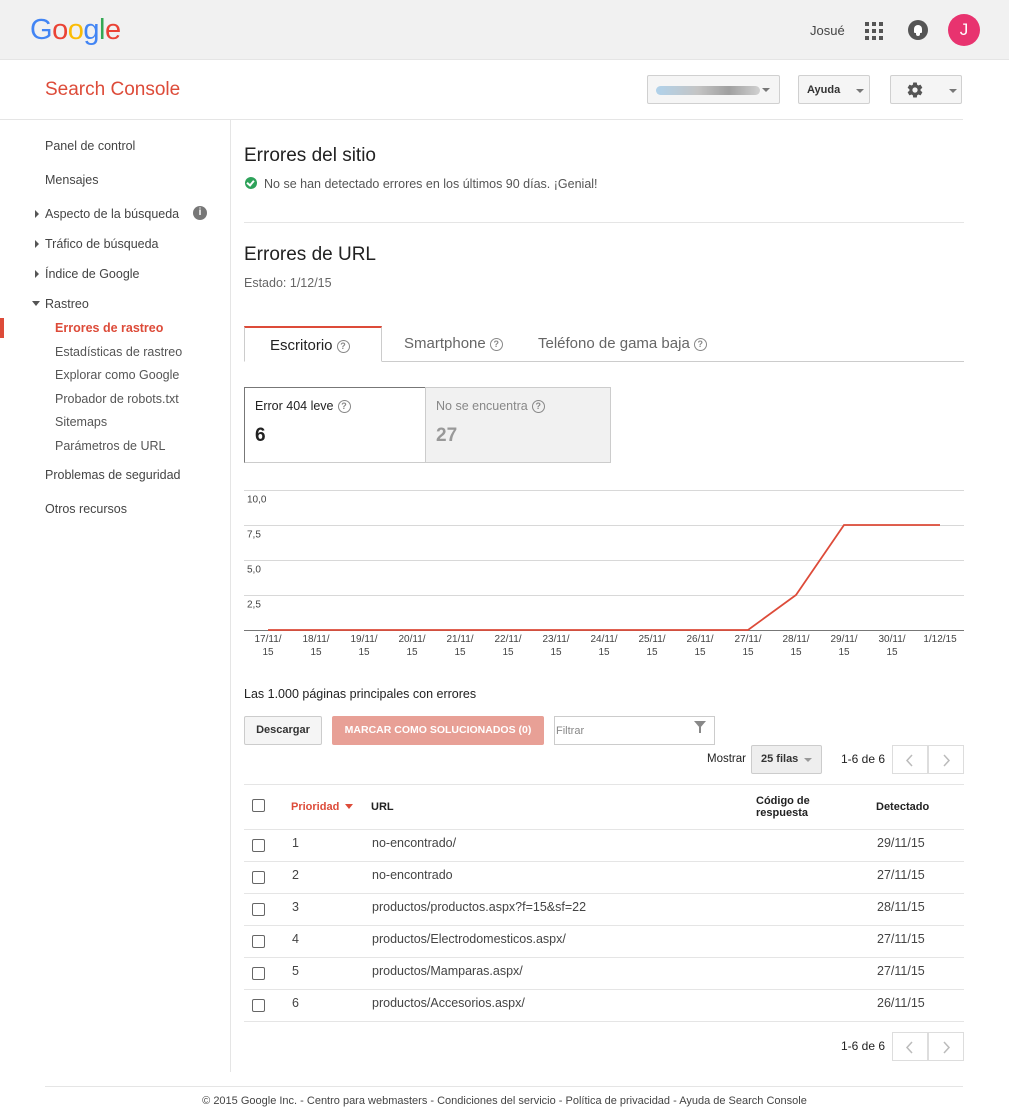  Describe the element at coordinates (621, 731) in the screenshot. I see `filter-input` at that location.